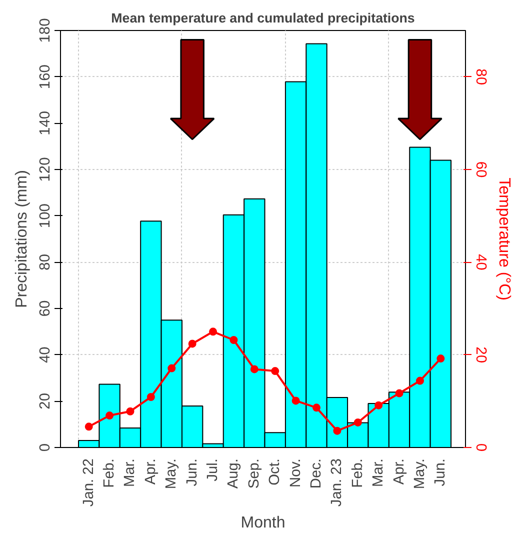  I want to click on y-tick-label: 160, so click(46, 77).